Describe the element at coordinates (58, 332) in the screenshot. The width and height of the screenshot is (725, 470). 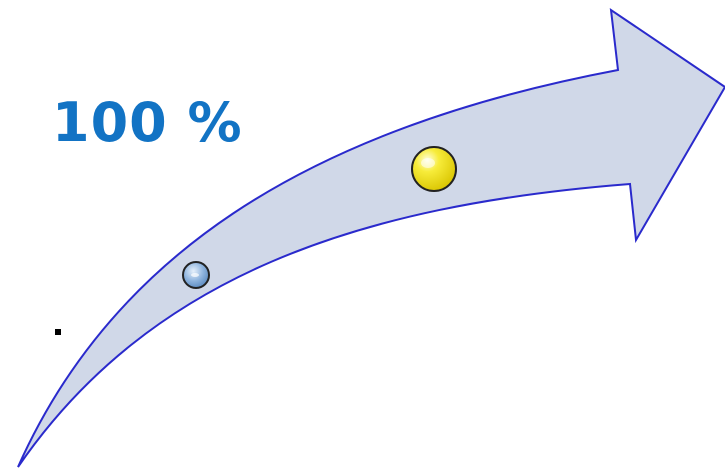
I see `bullet-dot` at that location.